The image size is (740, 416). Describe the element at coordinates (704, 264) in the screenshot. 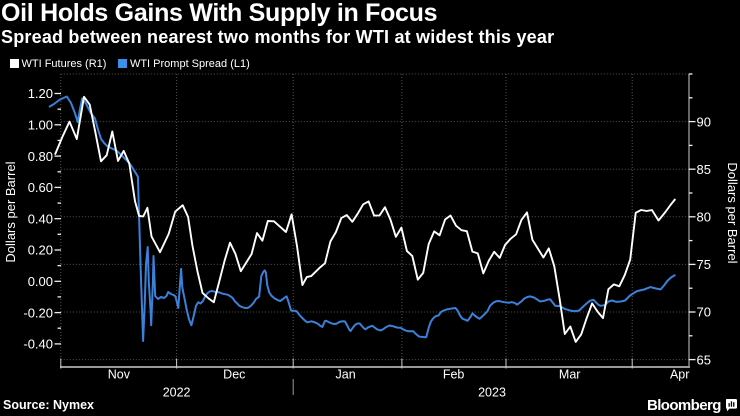

I see `svg-text: 75` at that location.